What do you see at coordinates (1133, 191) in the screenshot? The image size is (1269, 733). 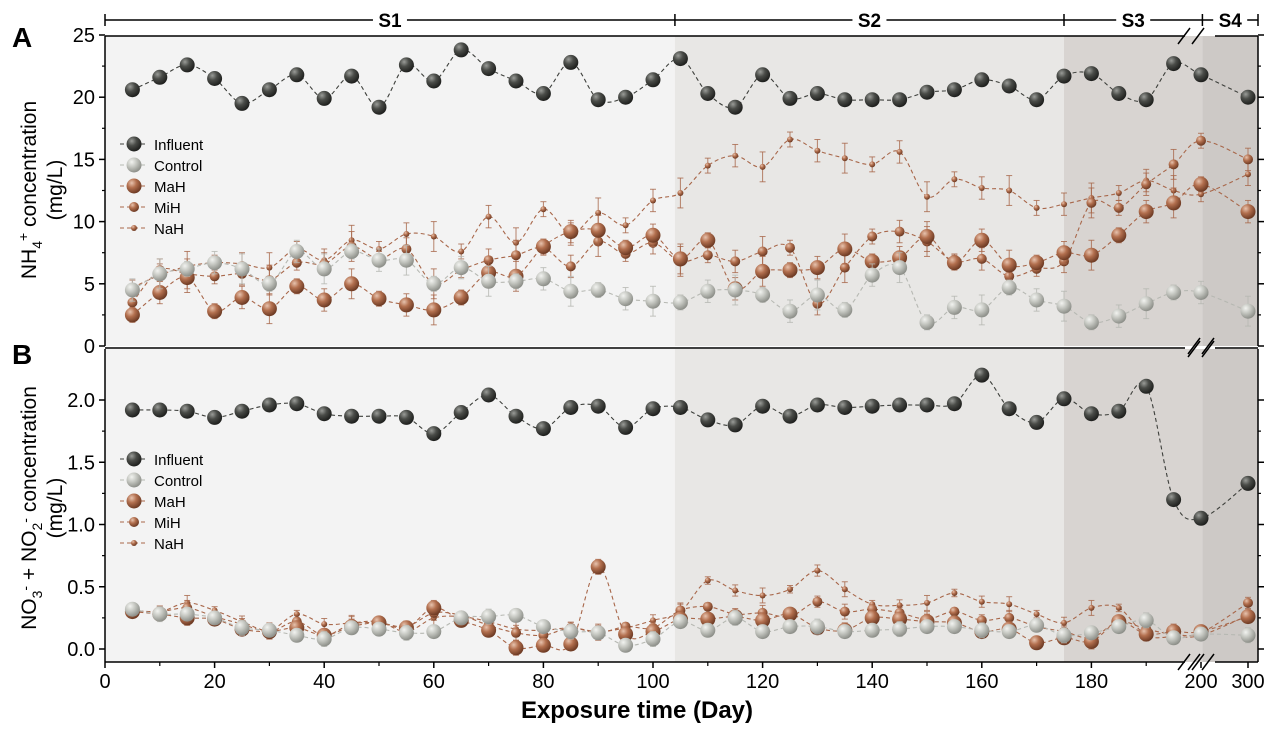 I see `stage-region-S3` at bounding box center [1133, 191].